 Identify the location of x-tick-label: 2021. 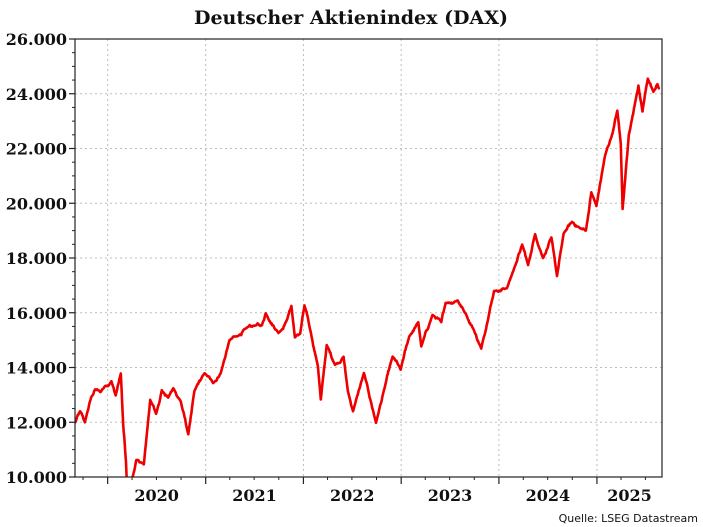
(254, 495).